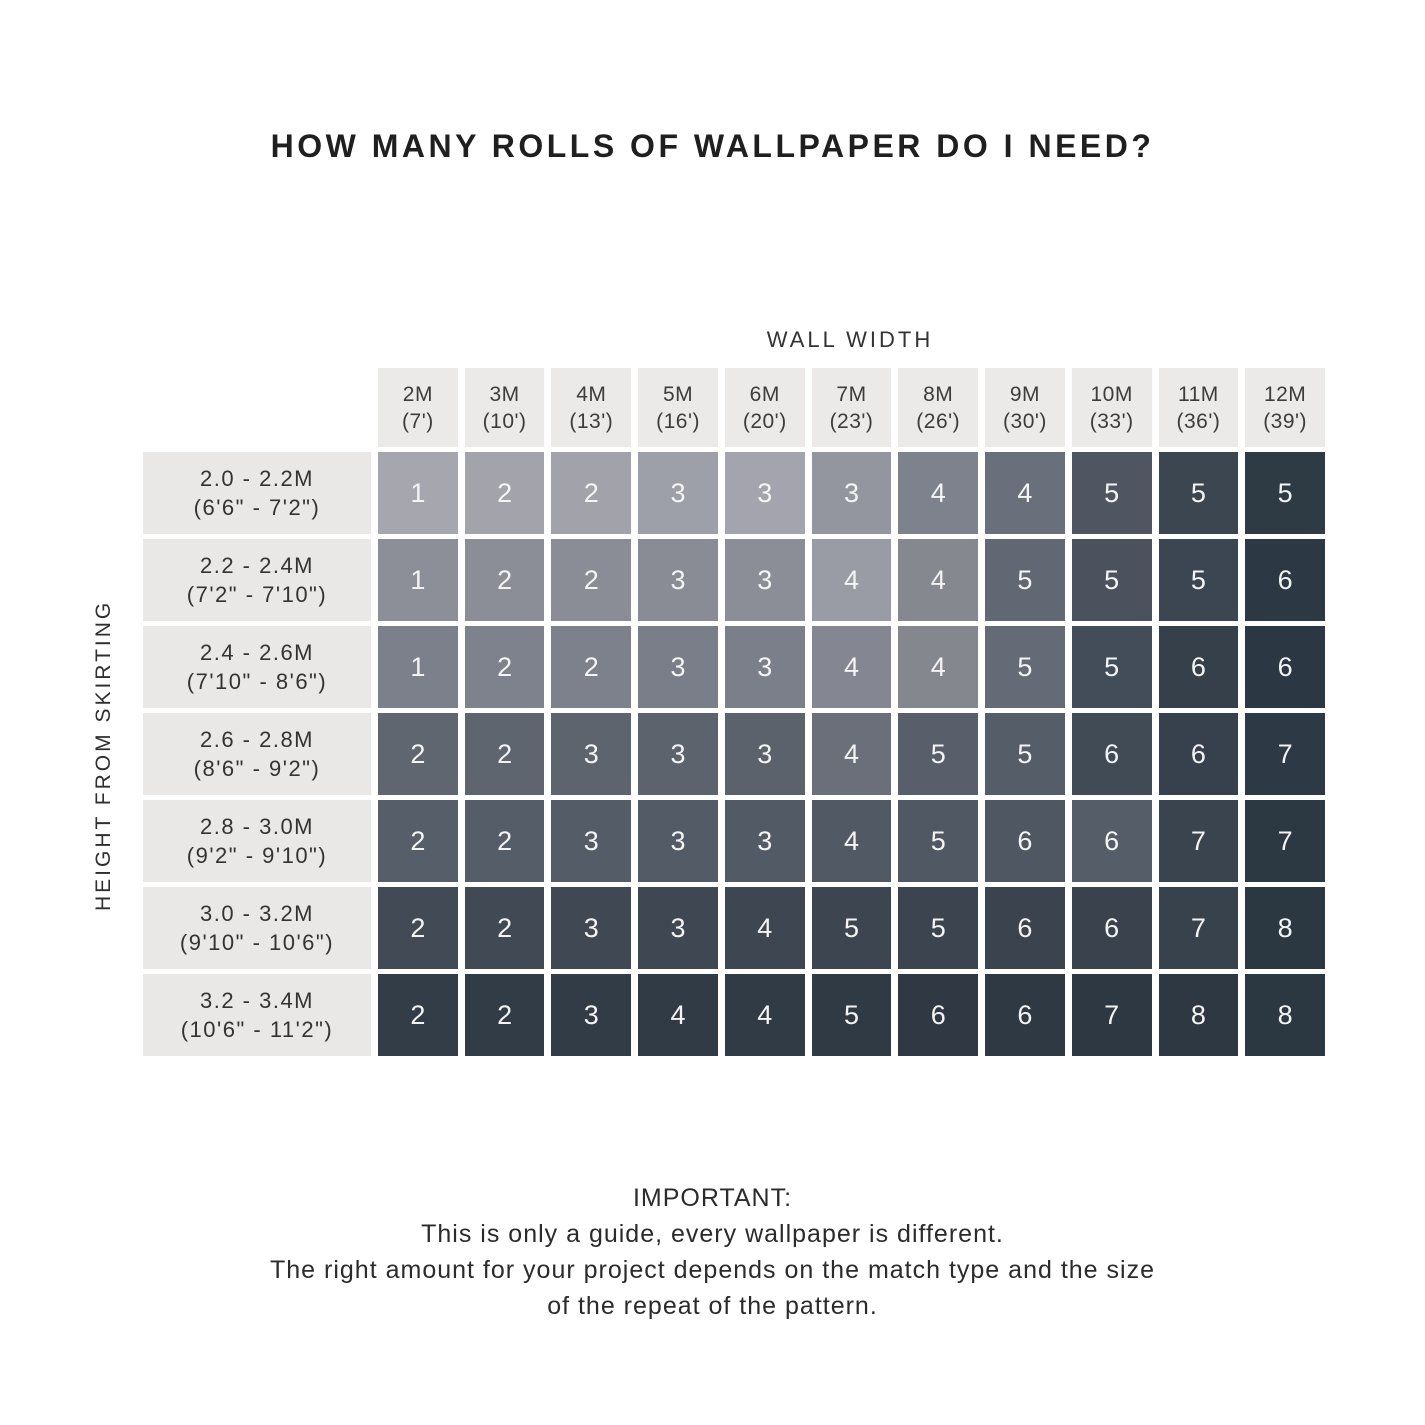  What do you see at coordinates (257, 942) in the screenshot?
I see `row-header-feet: (9'10" - 10'6")` at bounding box center [257, 942].